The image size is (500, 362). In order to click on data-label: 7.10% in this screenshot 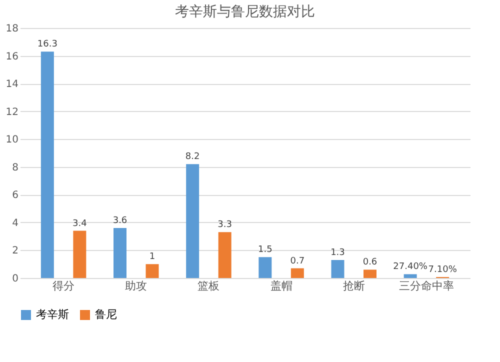, I will do `click(443, 270)`.